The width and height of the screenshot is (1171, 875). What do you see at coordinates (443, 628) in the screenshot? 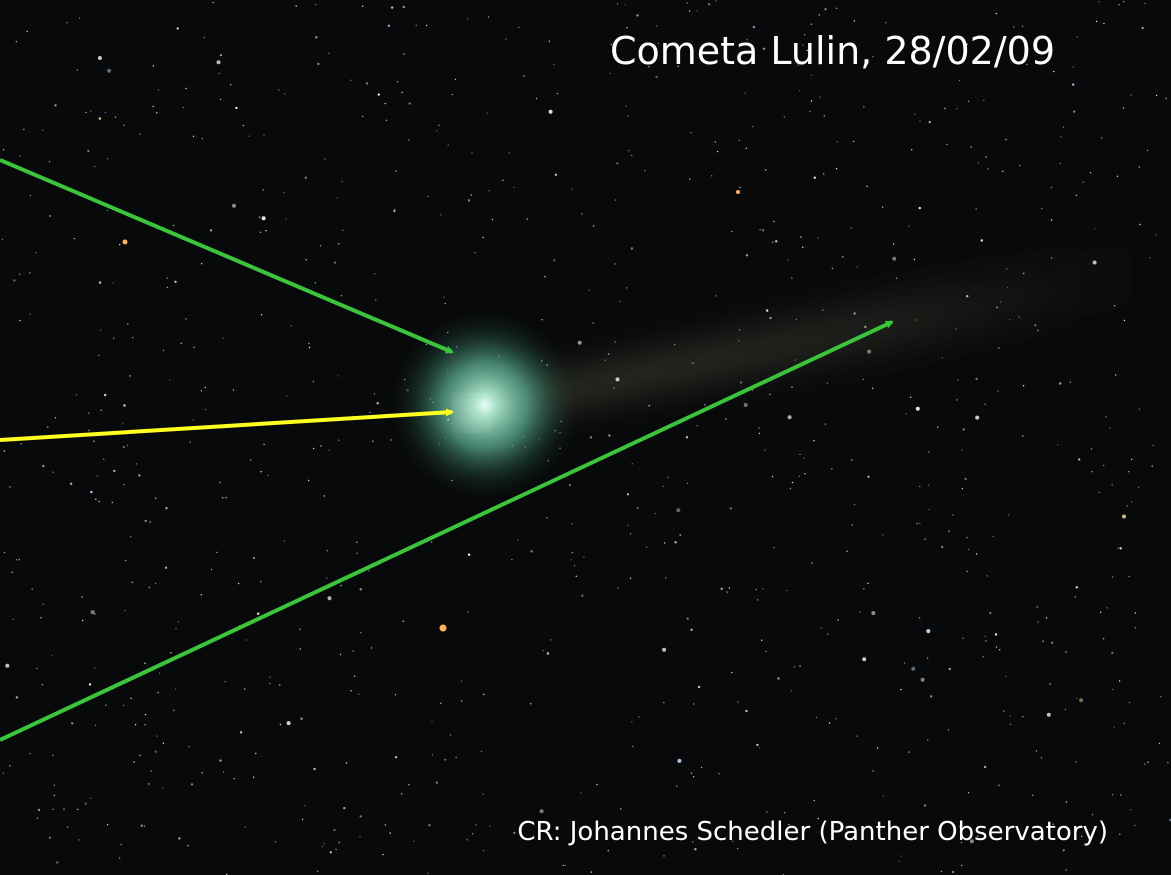
I see `bright-star` at bounding box center [443, 628].